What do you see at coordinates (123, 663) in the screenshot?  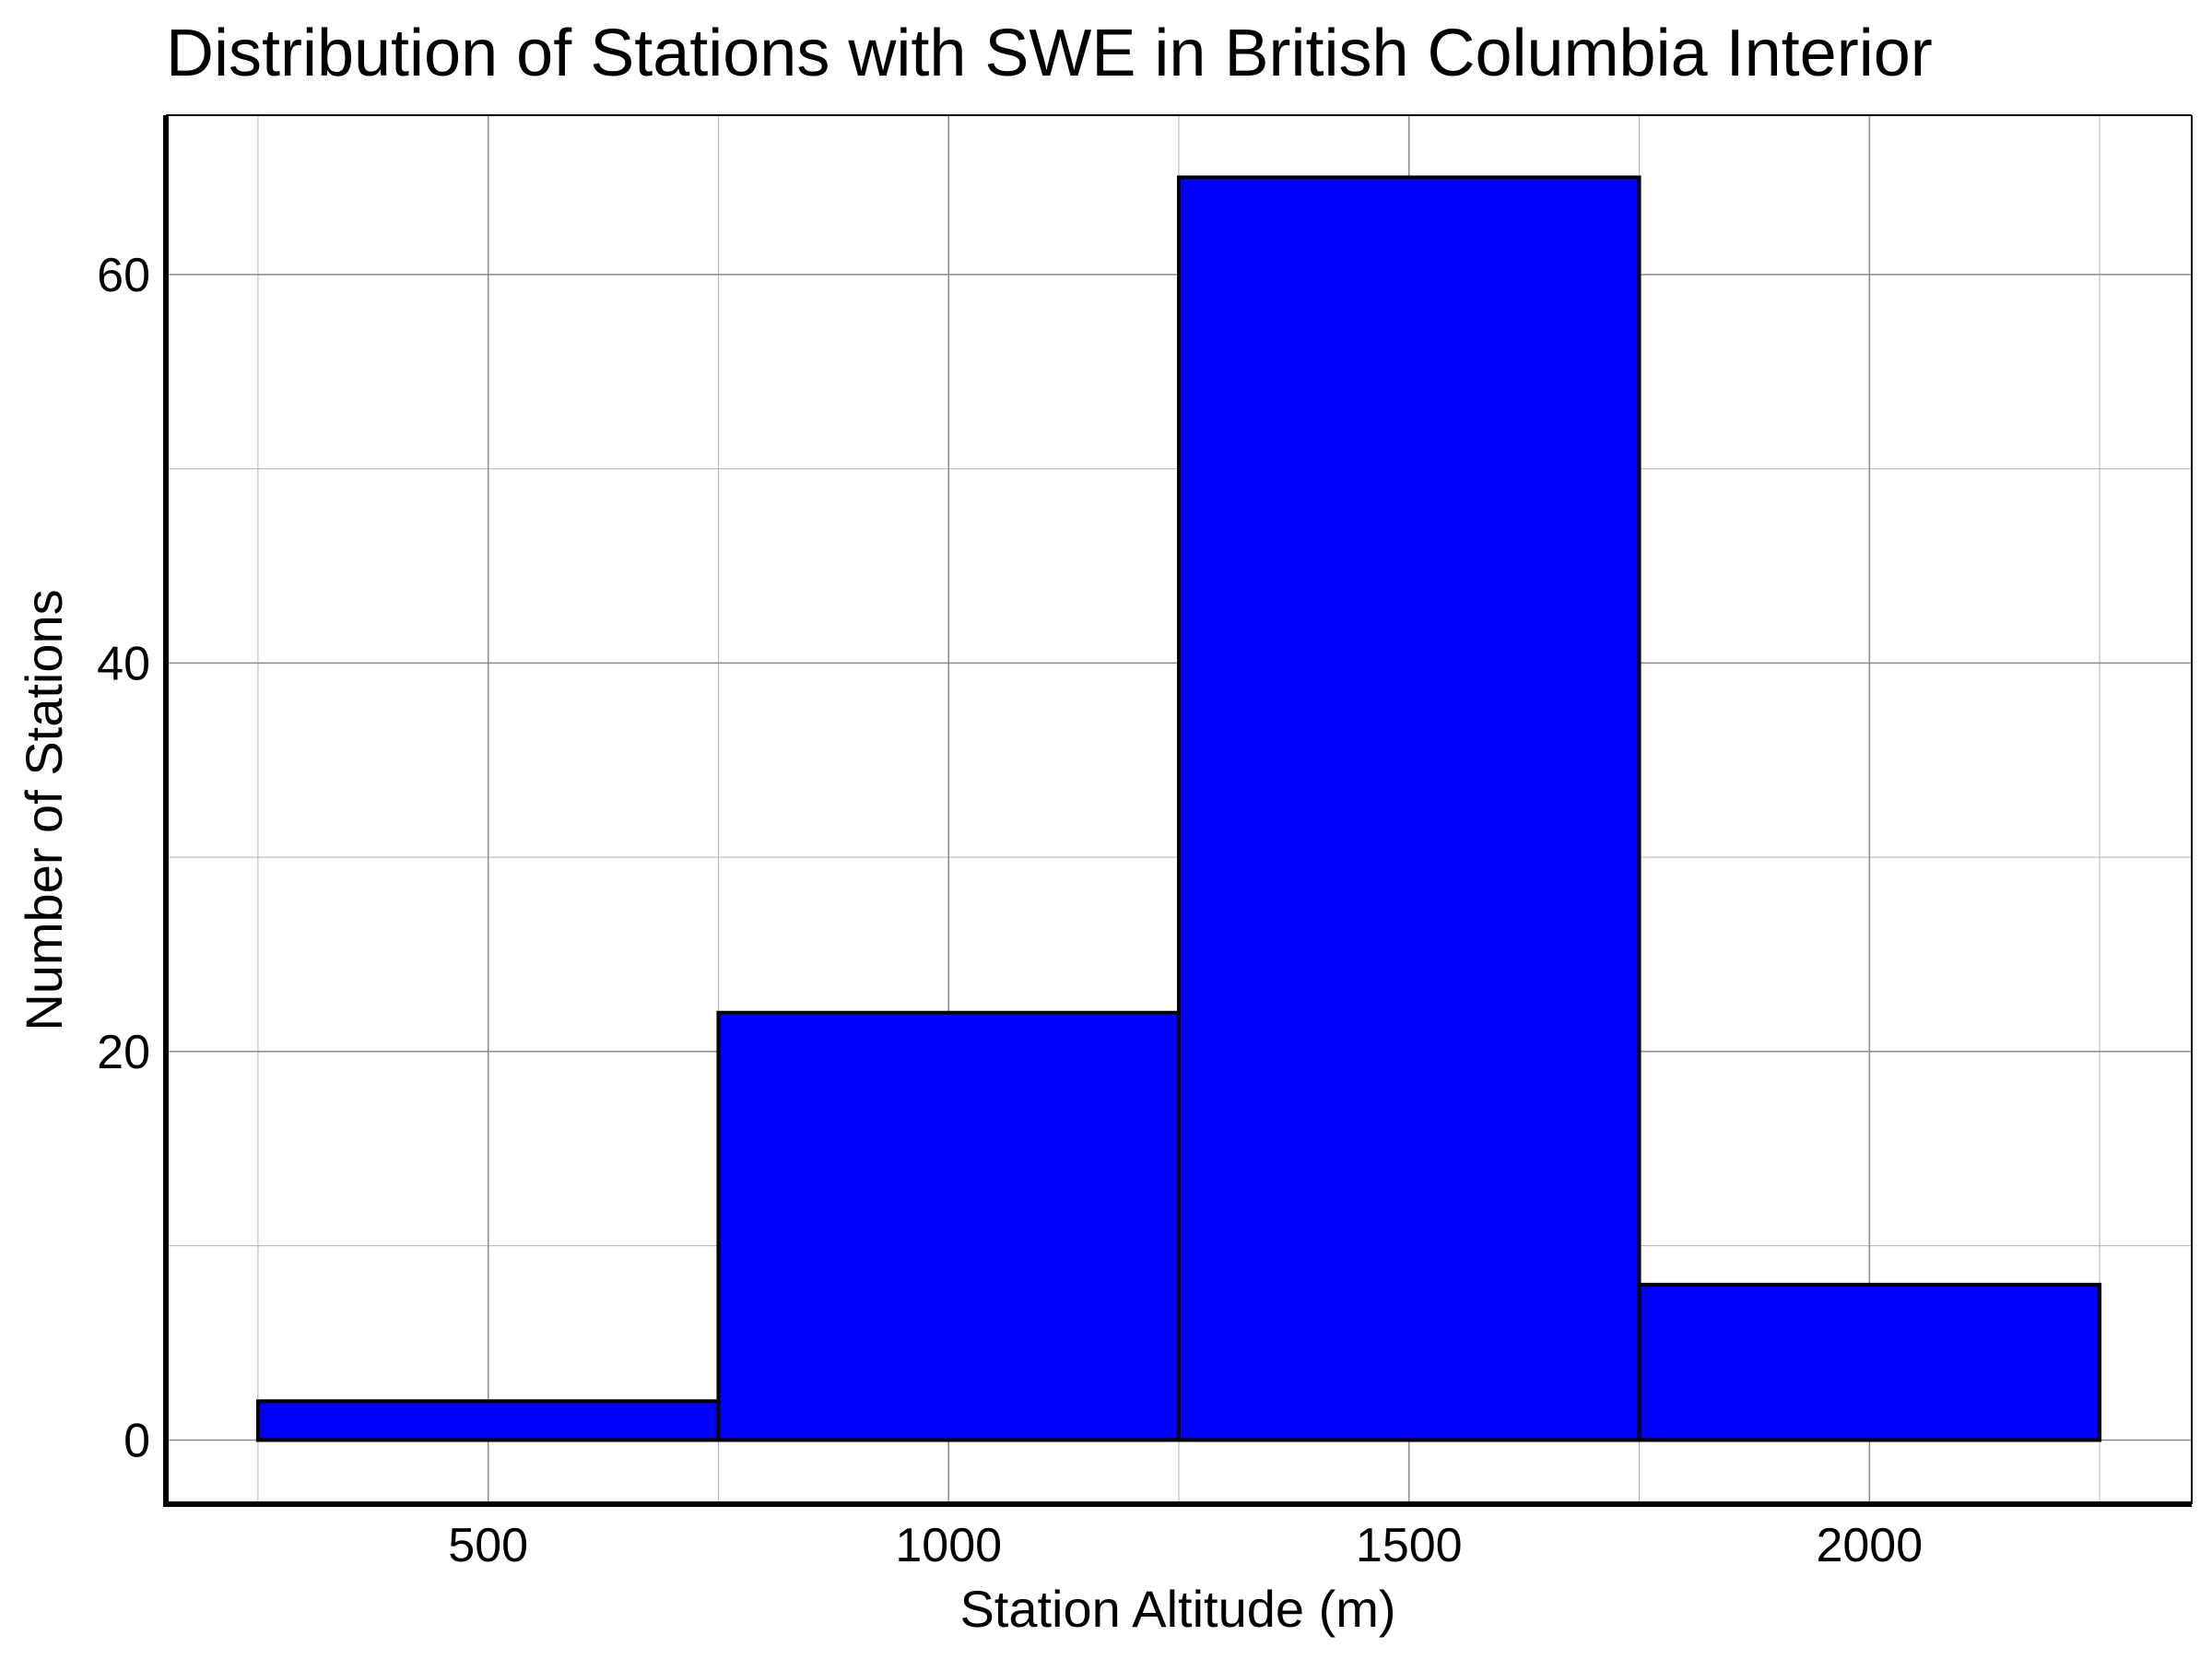 I see `y-tick-label: 40` at bounding box center [123, 663].